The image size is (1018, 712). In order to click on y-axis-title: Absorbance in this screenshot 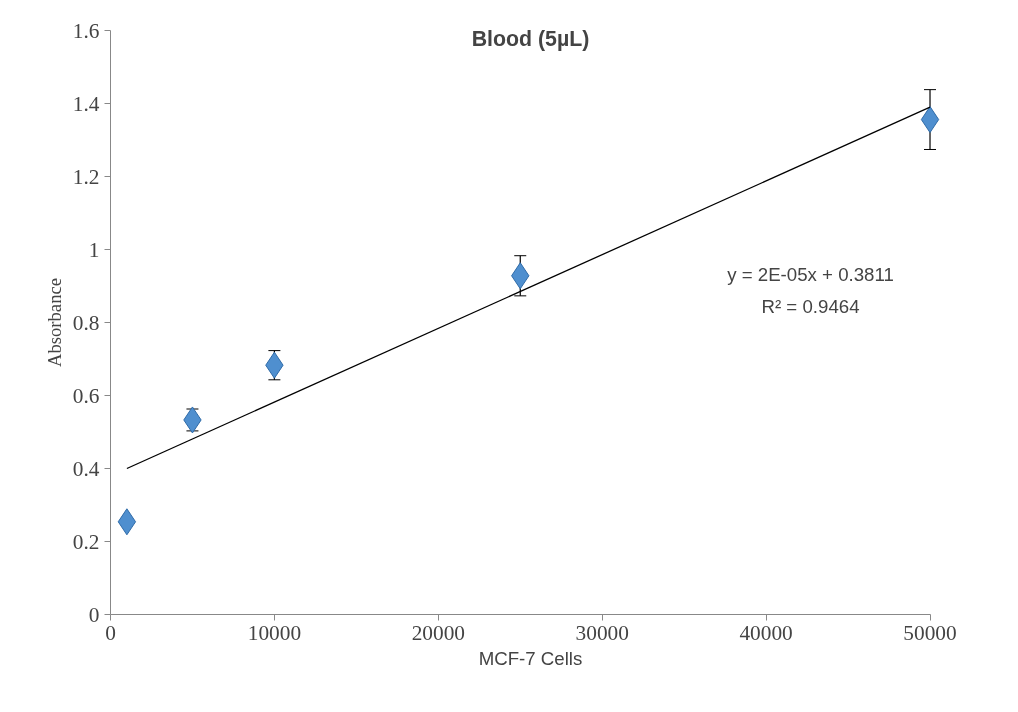, I will do `click(54, 322)`.